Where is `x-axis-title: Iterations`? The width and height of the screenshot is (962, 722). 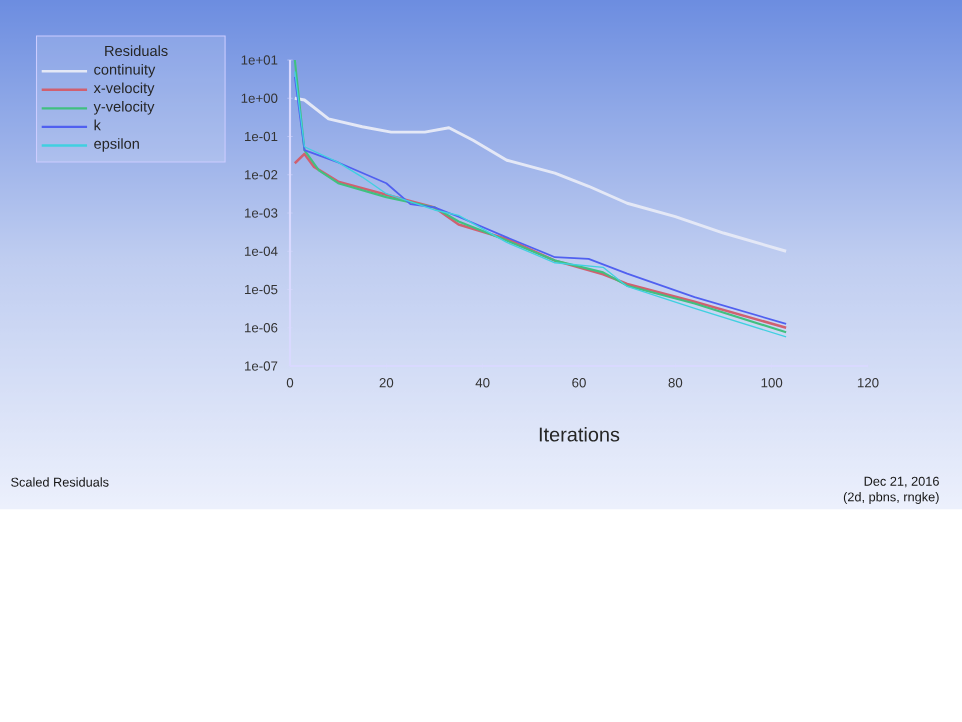 x-axis-title: Iterations is located at coordinates (579, 434).